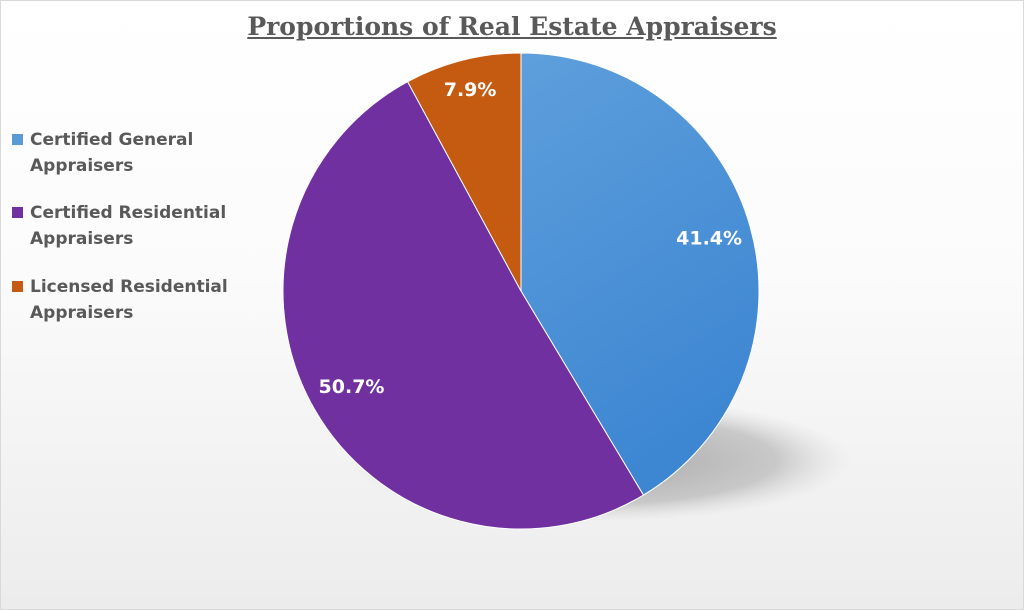 The image size is (1024, 610). I want to click on data-label-certified-general: 41.4%, so click(709, 238).